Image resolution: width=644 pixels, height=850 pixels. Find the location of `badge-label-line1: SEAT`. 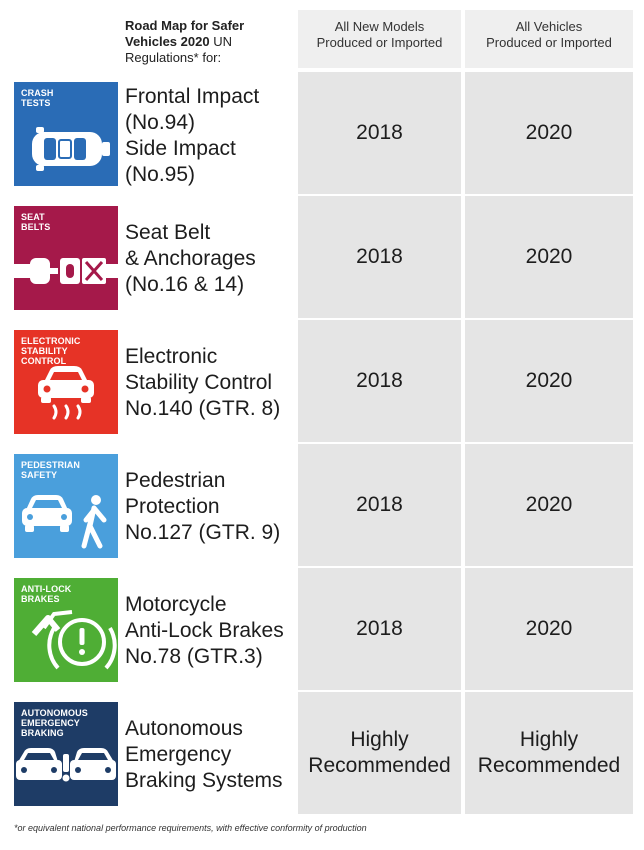

badge-label-line1: SEAT is located at coordinates (33, 217).